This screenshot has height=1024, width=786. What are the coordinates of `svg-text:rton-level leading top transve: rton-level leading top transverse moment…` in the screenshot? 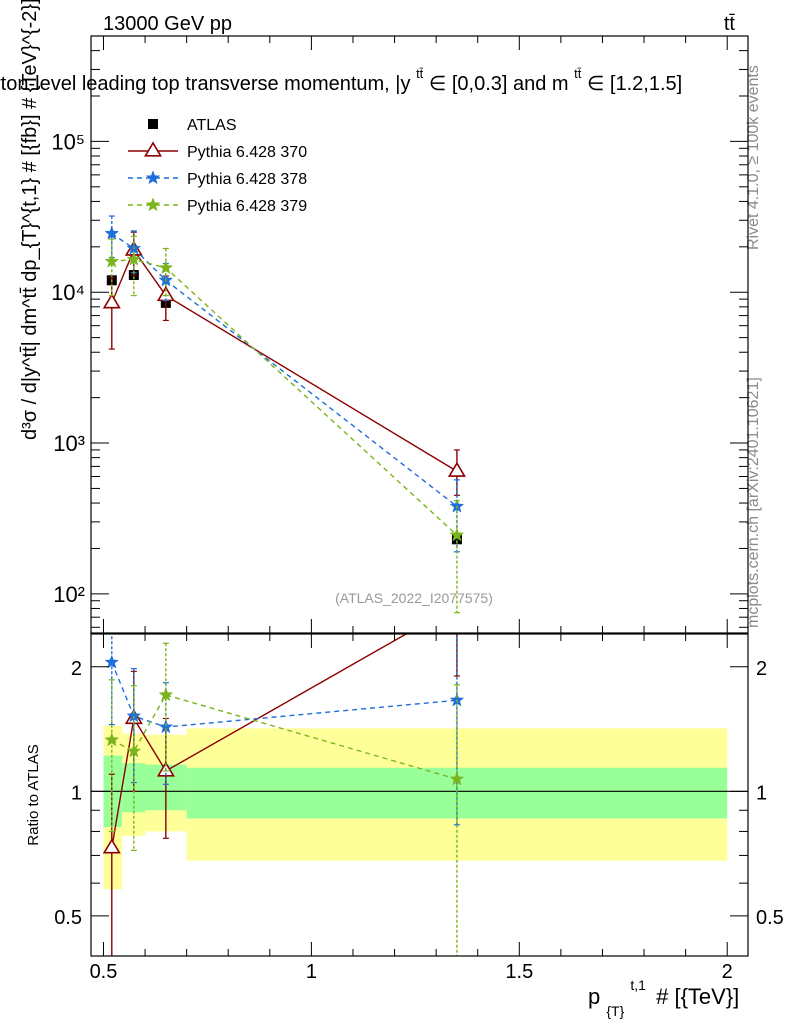 It's located at (341, 78).